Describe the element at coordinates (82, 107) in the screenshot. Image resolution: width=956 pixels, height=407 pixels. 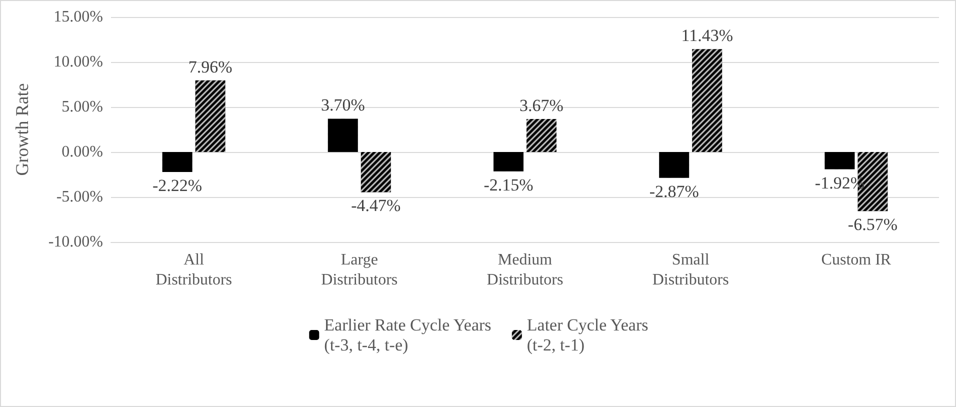
I see `y-tick-label: 5.00%` at that location.